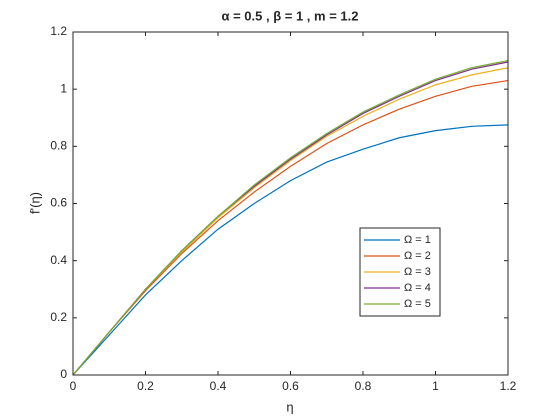 The image size is (560, 420). What do you see at coordinates (400, 272) in the screenshot?
I see `legend: Ω = 1 Ω = 2 Ω = 3 Ω = 4 Ω = 5` at bounding box center [400, 272].